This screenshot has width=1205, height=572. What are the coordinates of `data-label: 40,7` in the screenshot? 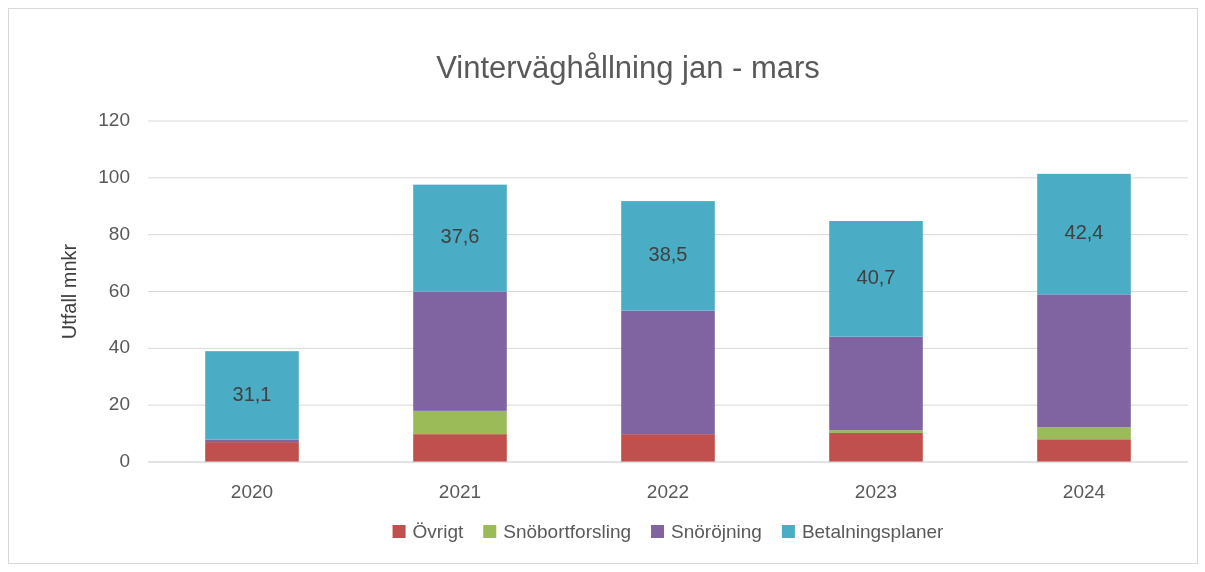 It's located at (876, 277).